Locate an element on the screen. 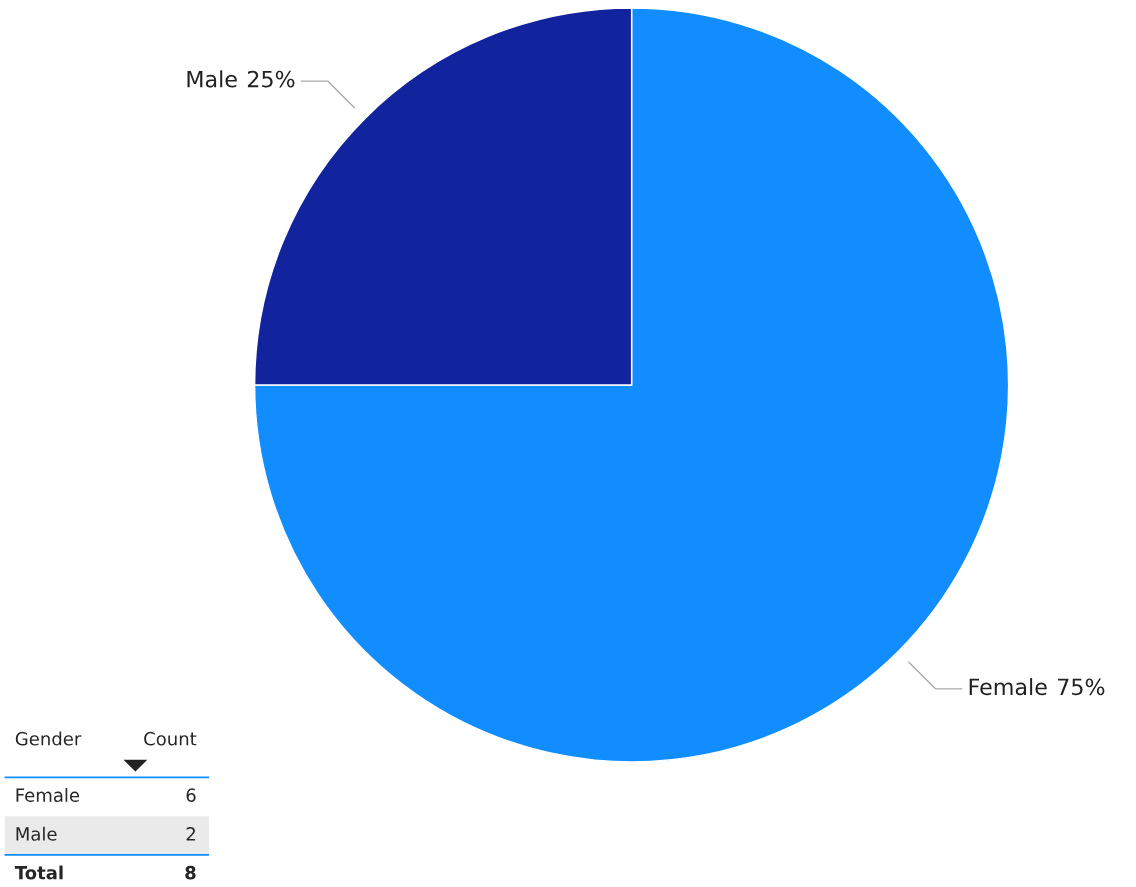 This screenshot has height=887, width=1136. category-label: Male is located at coordinates (36, 833).